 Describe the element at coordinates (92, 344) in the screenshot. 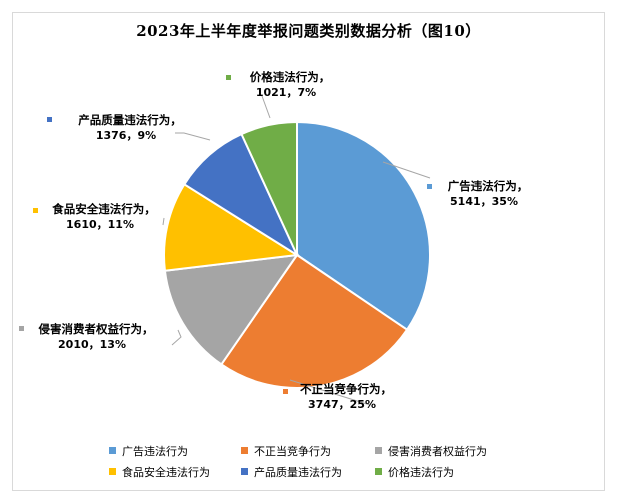

I see `data-label-value-consumer: 2010，13%` at that location.